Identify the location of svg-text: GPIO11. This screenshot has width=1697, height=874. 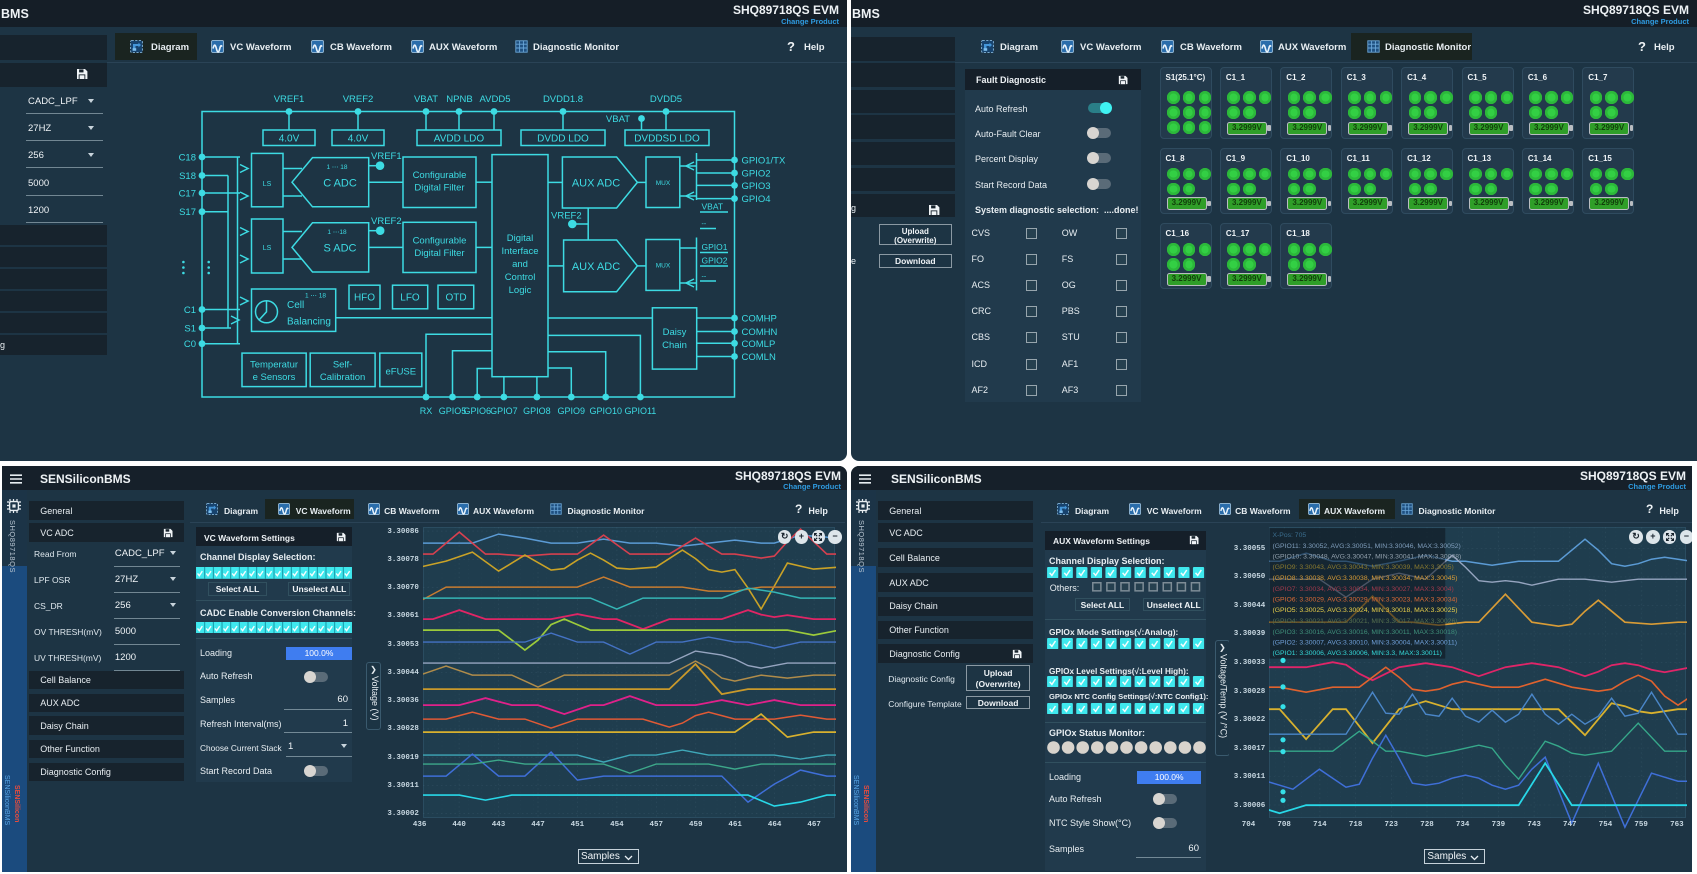
(640, 411).